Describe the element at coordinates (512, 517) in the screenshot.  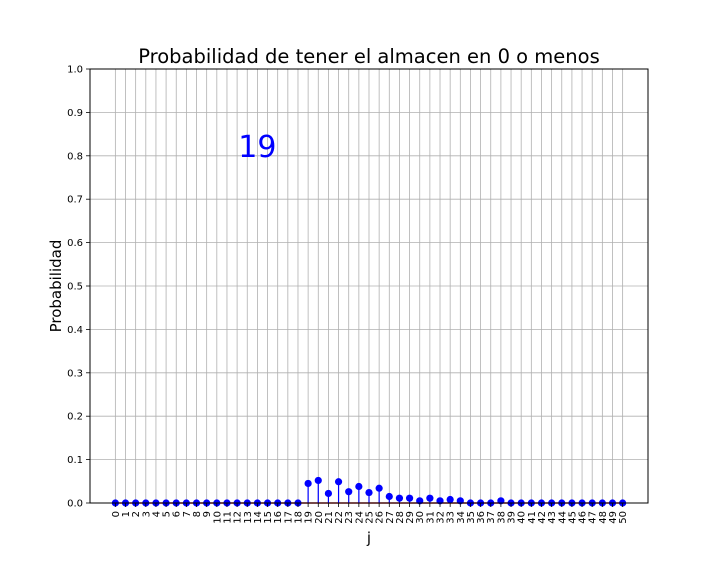
I see `x-tick-label: 39` at that location.